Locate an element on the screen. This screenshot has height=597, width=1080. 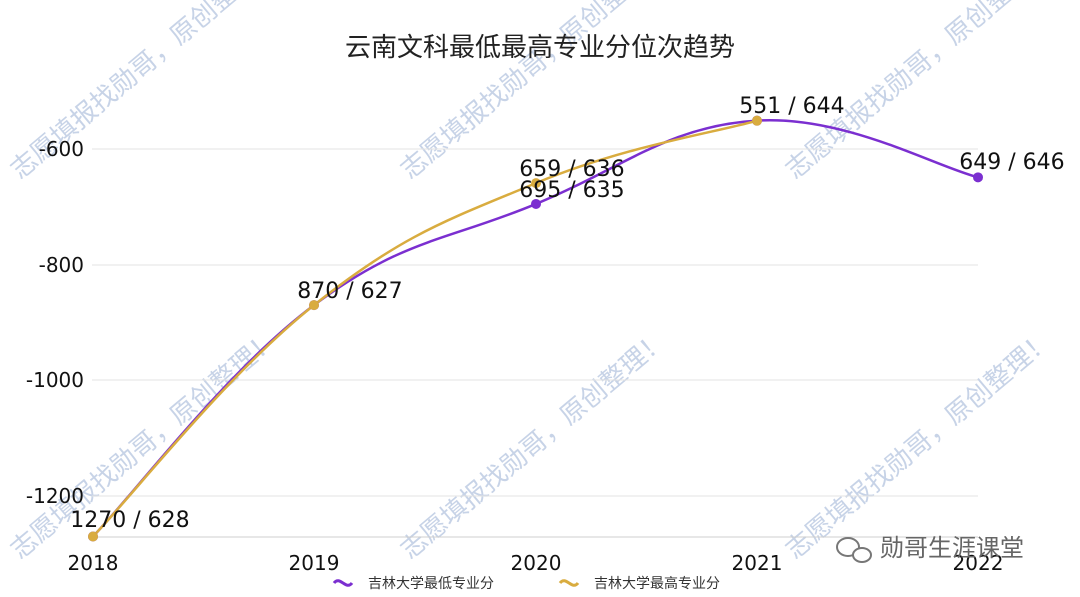
legend: 吉林大学最低专业分 吉林大学最高专业分 is located at coordinates (526, 583).